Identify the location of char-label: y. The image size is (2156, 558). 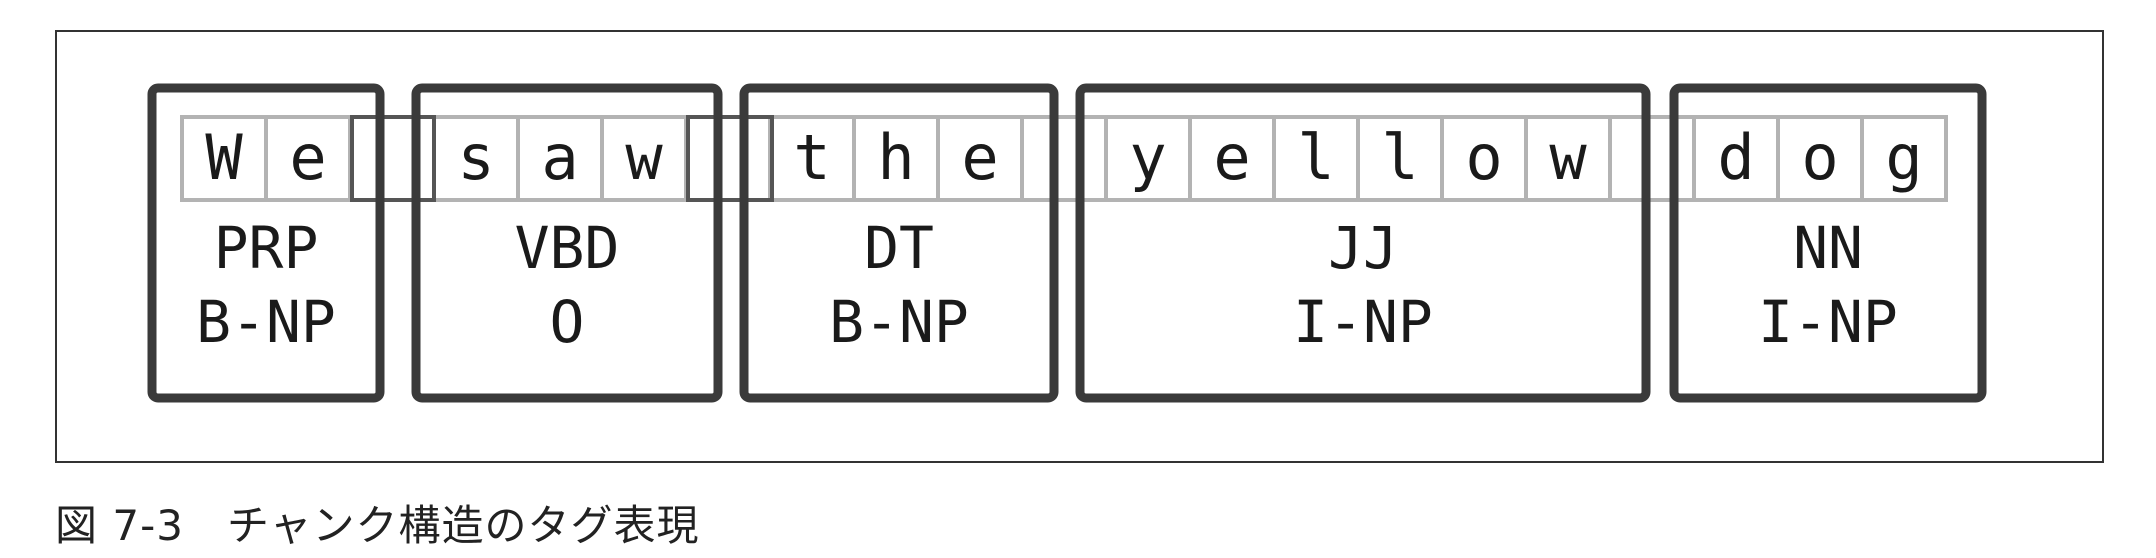
(1147, 157).